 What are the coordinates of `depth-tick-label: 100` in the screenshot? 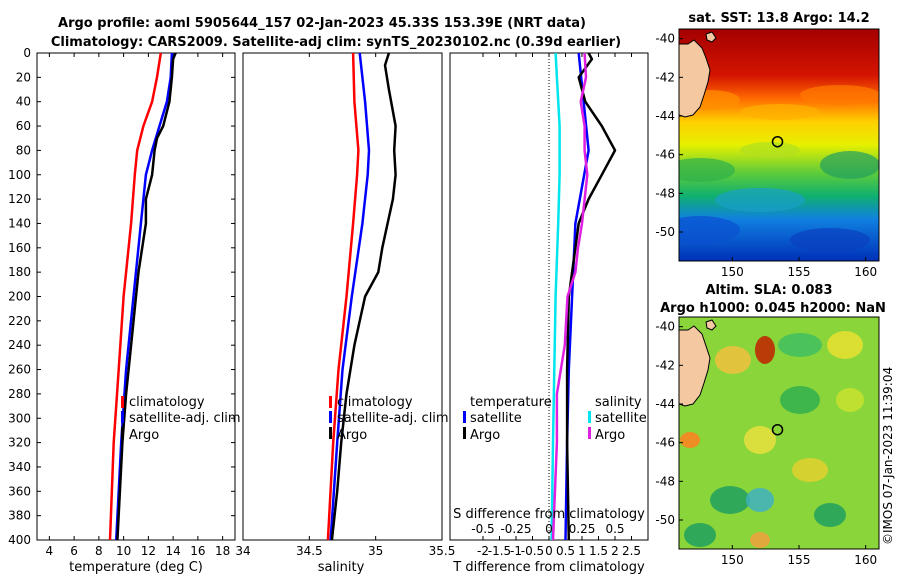 It's located at (19, 175).